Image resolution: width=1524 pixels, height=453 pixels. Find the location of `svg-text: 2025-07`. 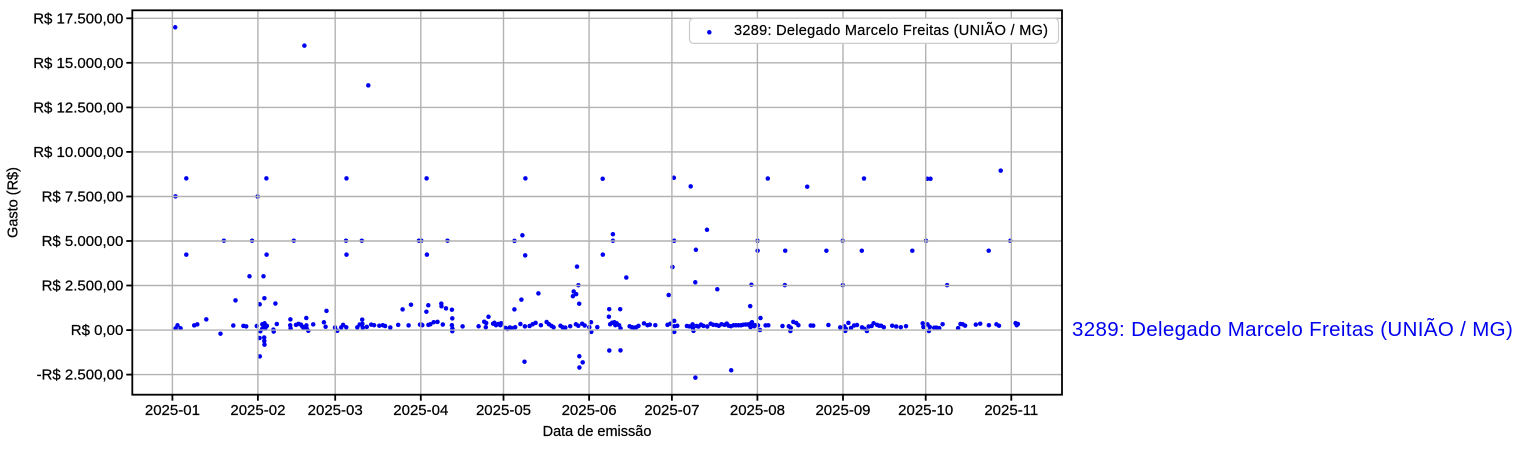

svg-text: 2025-07 is located at coordinates (671, 410).